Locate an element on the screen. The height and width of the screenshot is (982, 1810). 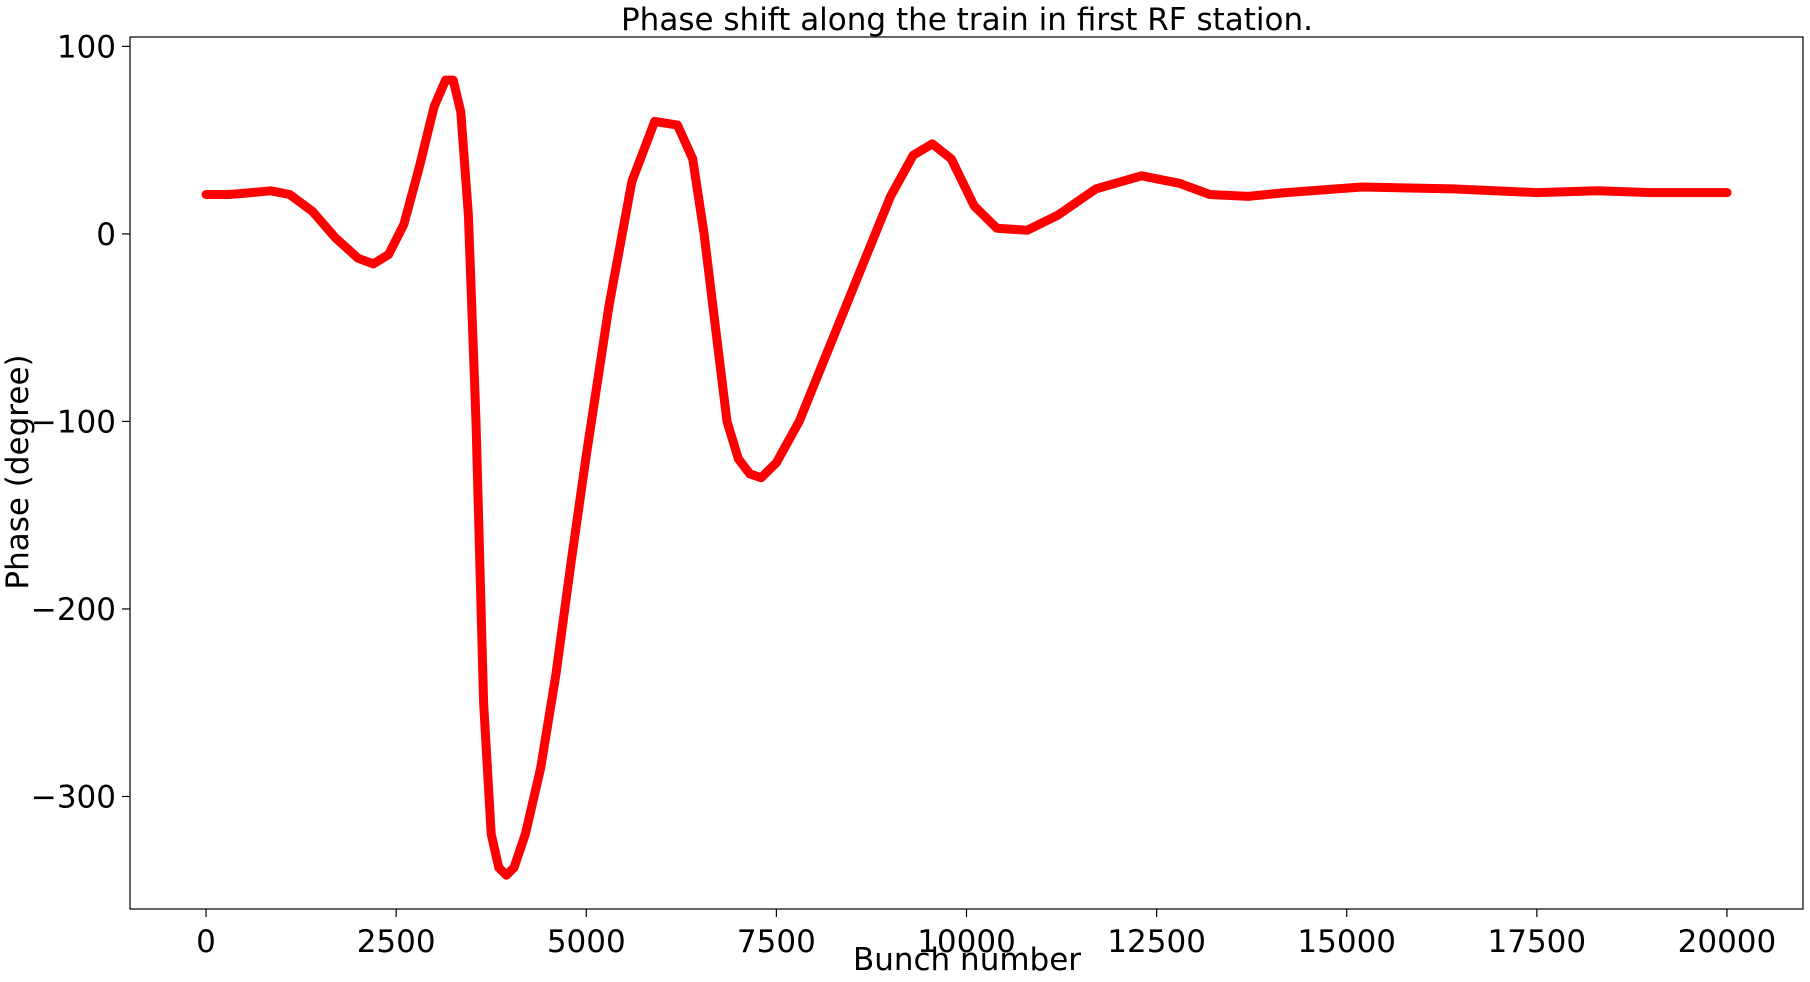
x-axis: 0 2500 5000 7500 10000 12500 15000 17500 20000 is located at coordinates (986, 934).